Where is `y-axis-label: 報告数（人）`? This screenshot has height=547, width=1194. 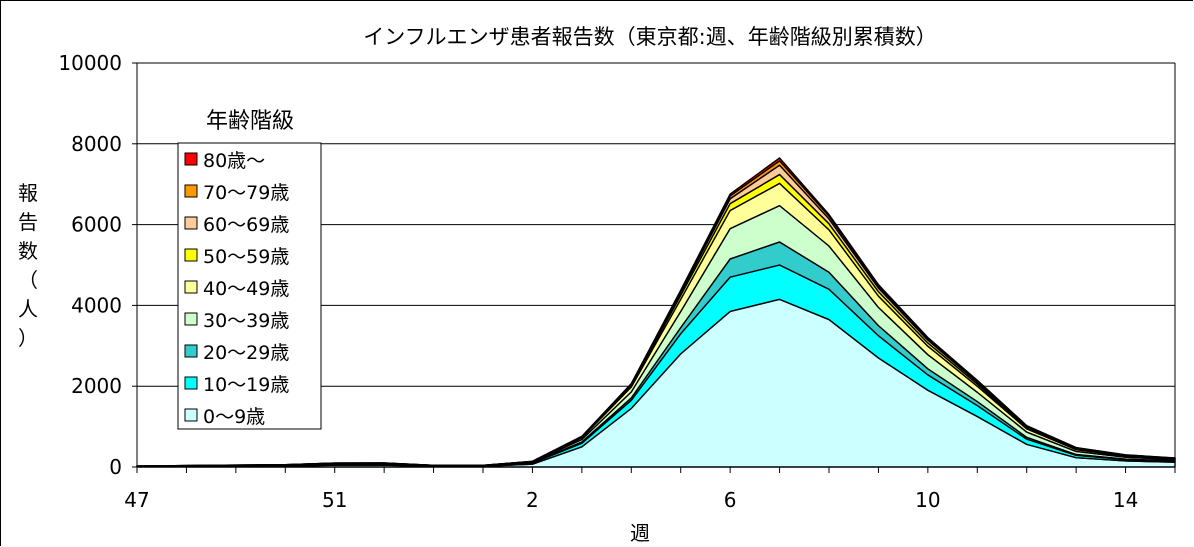 y-axis-label: 報告数（人） is located at coordinates (28, 265).